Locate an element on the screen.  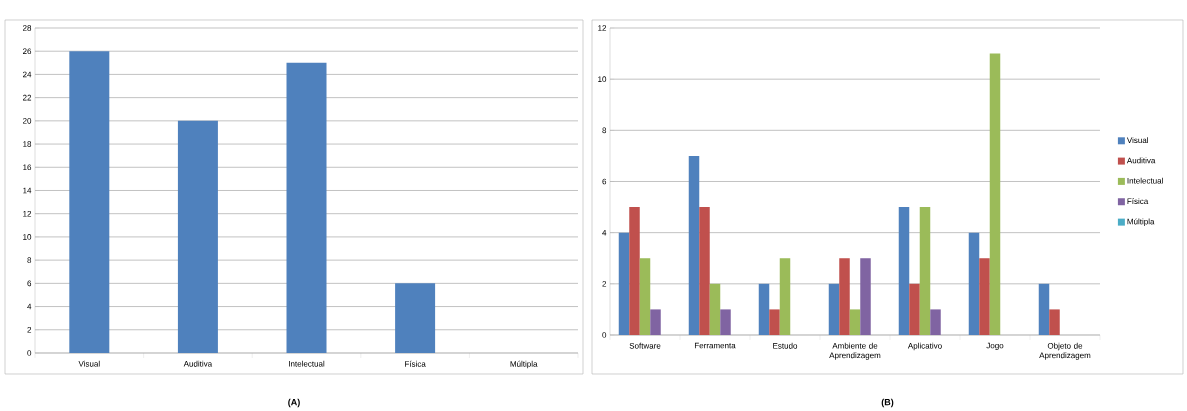
y-tick-label: 20 is located at coordinates (27, 121).